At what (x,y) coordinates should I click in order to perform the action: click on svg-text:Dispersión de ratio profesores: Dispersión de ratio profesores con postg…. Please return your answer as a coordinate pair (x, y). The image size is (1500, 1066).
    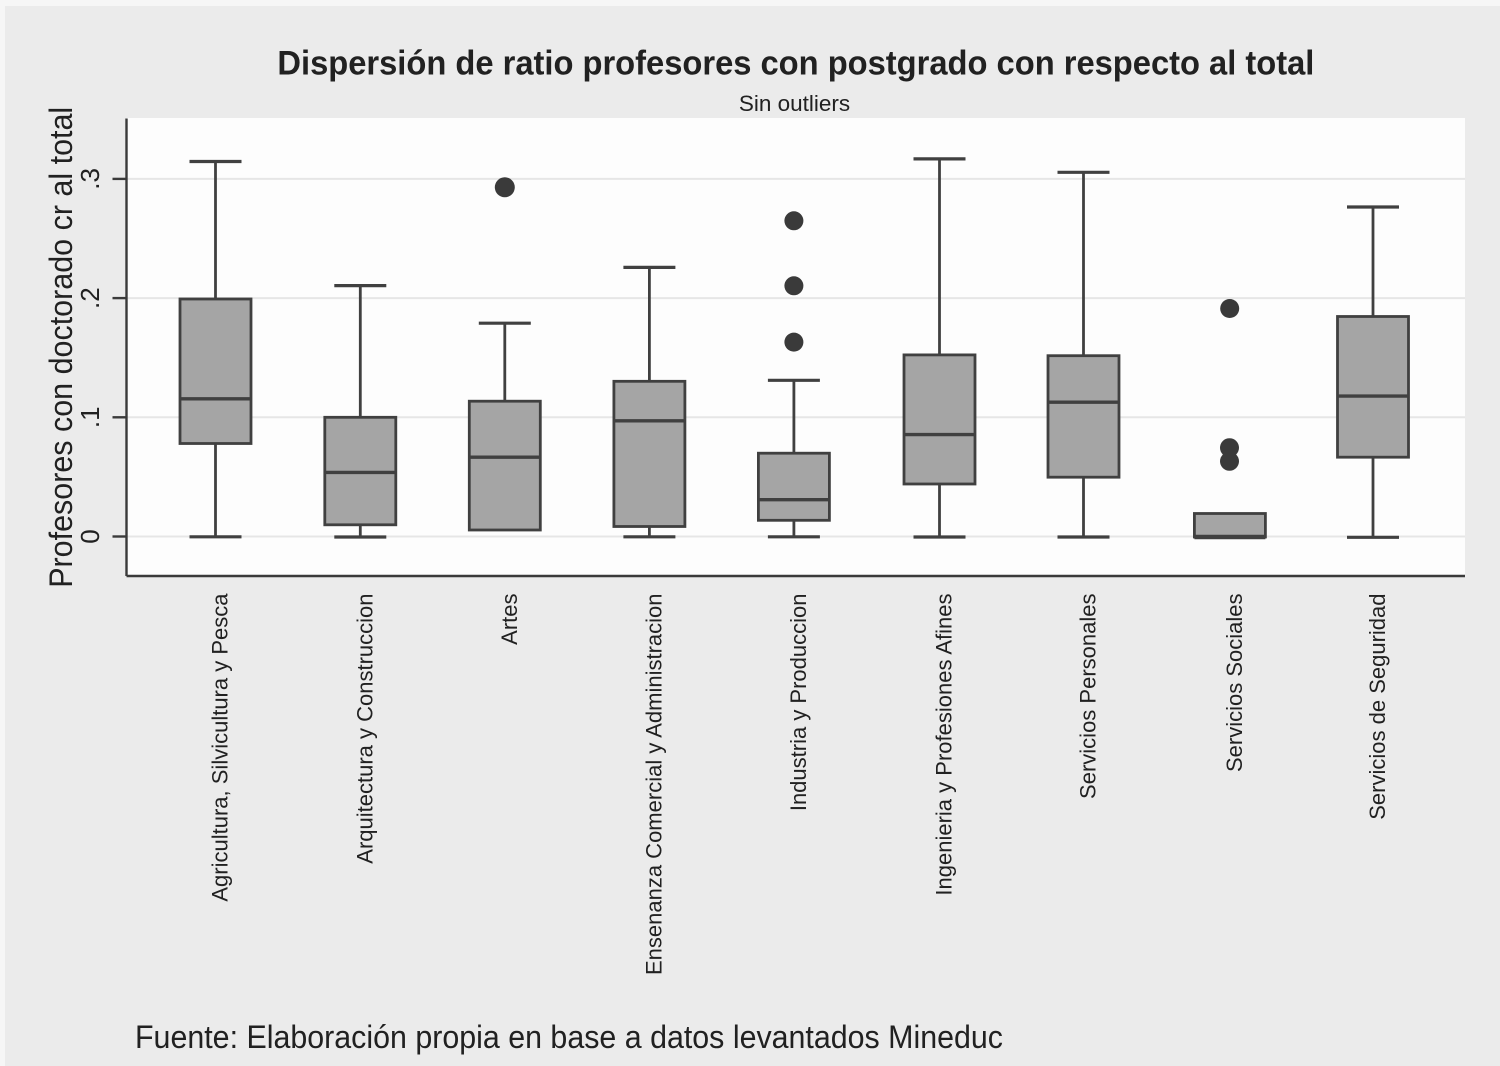
    Looking at the image, I should click on (795, 64).